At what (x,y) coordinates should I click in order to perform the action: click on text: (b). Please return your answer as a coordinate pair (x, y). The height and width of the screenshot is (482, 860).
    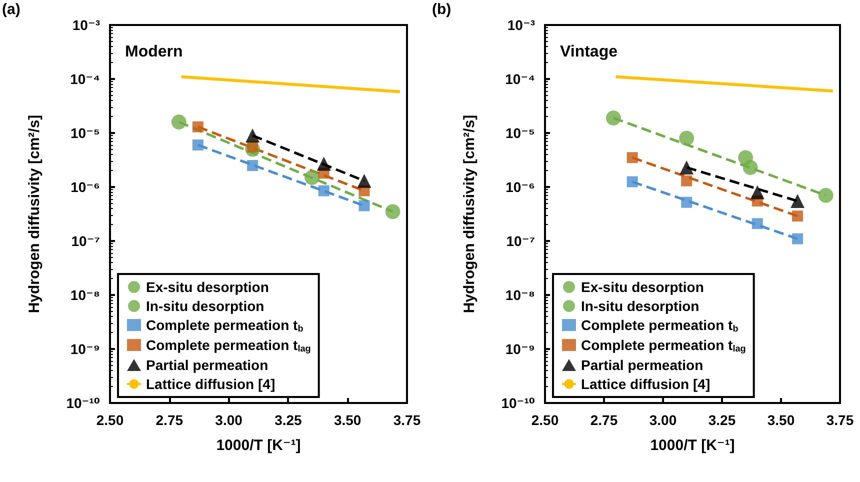
    Looking at the image, I should click on (442, 9).